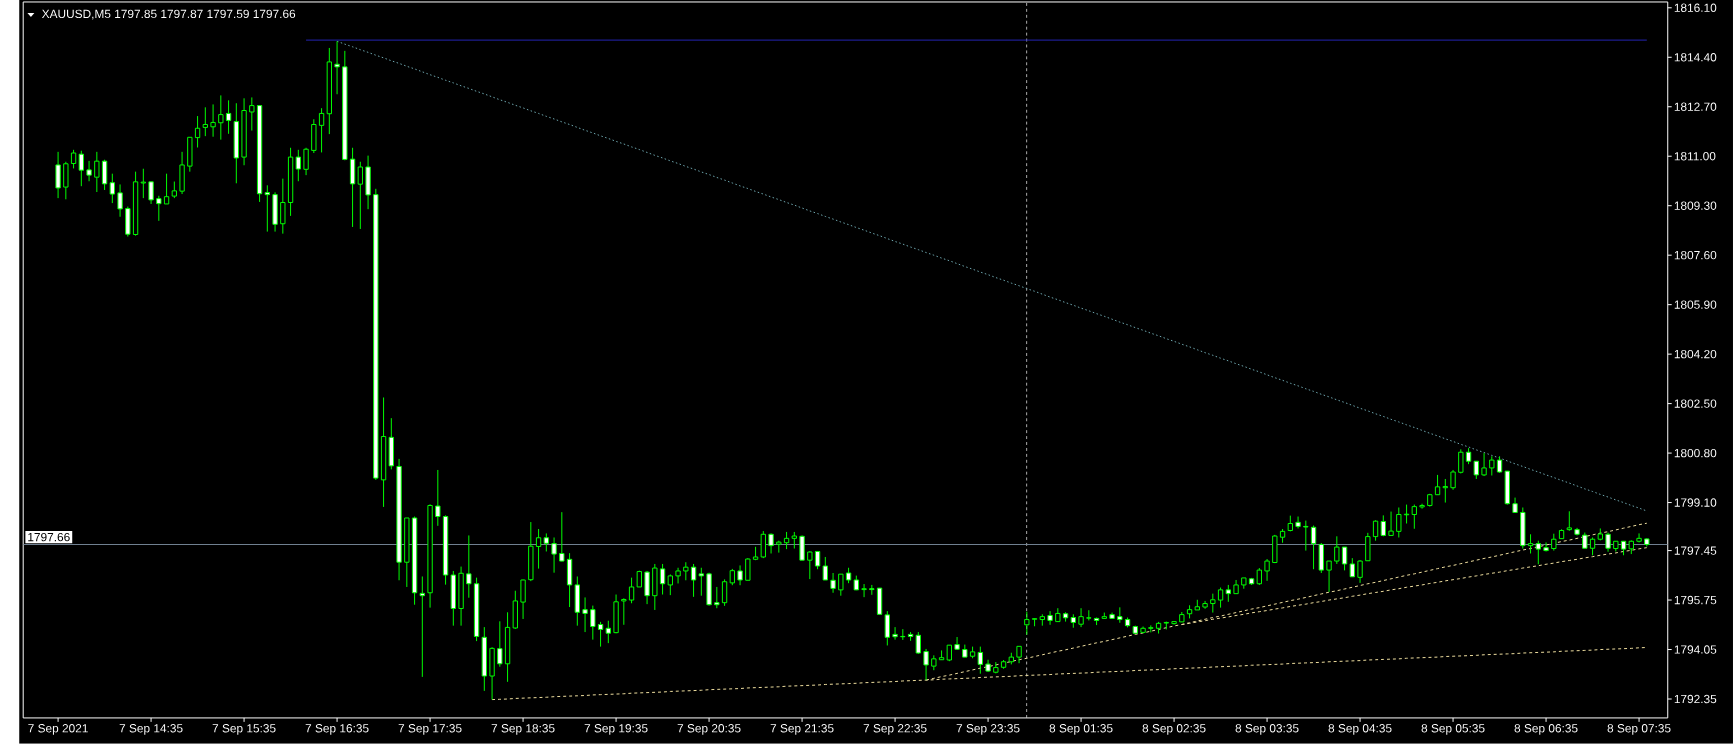 The width and height of the screenshot is (1733, 744). I want to click on x-tick-label: 7 Sep 17:35, so click(430, 729).